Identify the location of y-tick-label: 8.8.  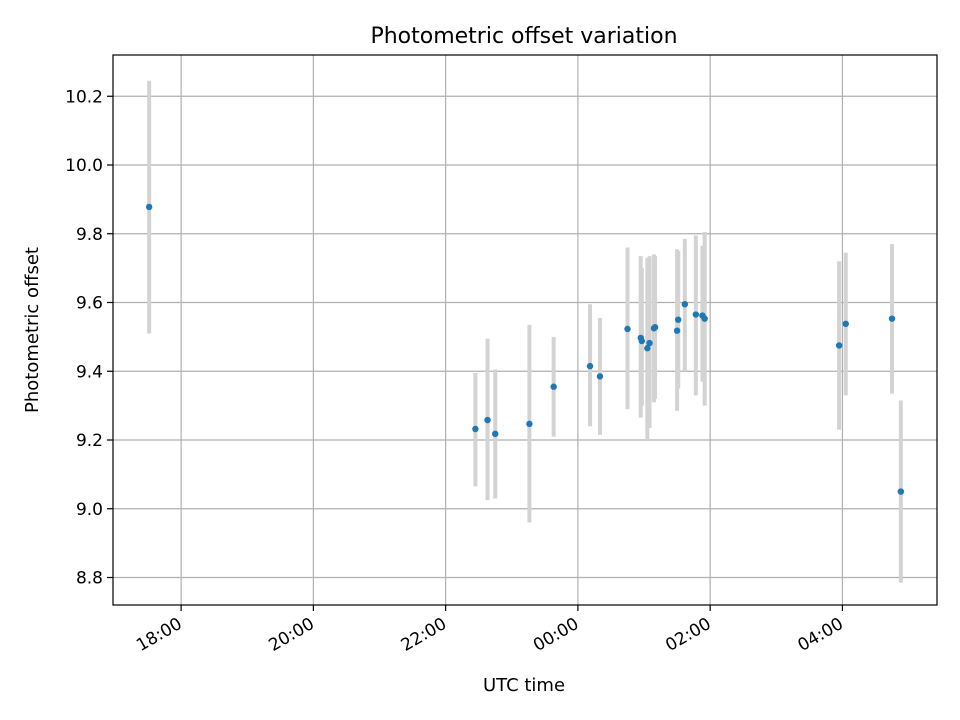
(89, 579).